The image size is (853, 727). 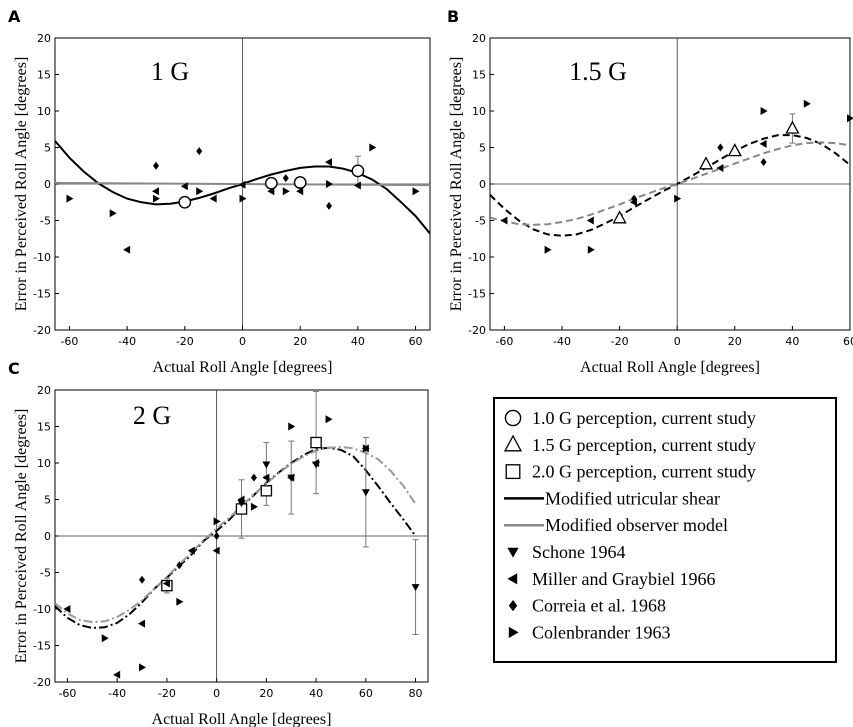 What do you see at coordinates (167, 693) in the screenshot?
I see `x-tick-label: -20` at bounding box center [167, 693].